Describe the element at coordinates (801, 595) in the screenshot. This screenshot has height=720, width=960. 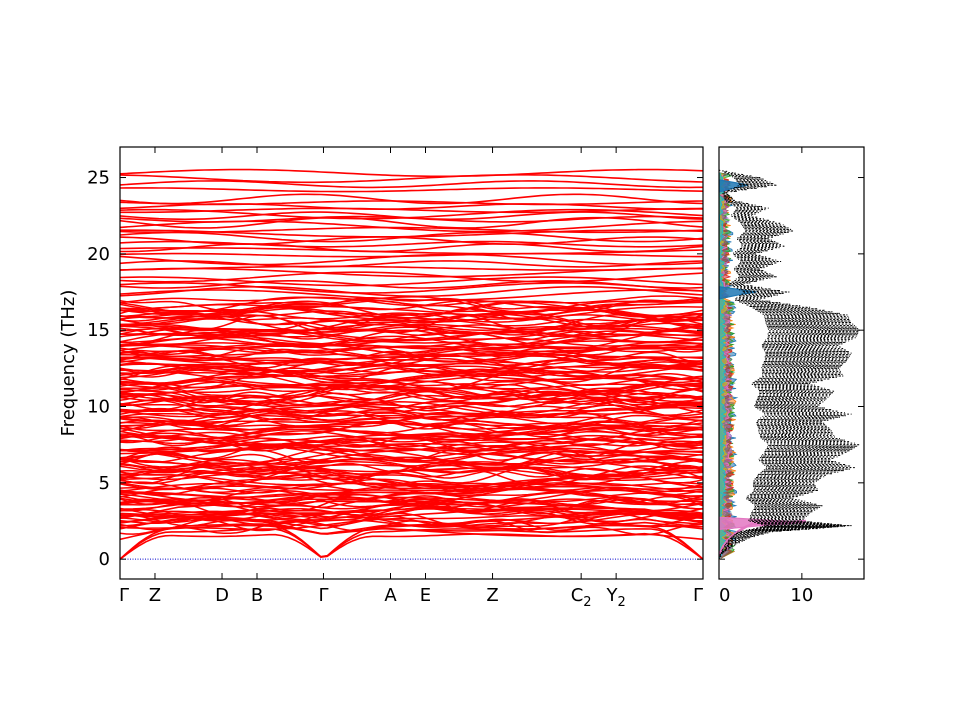
I see `dos-x-tick-label: 10` at that location.